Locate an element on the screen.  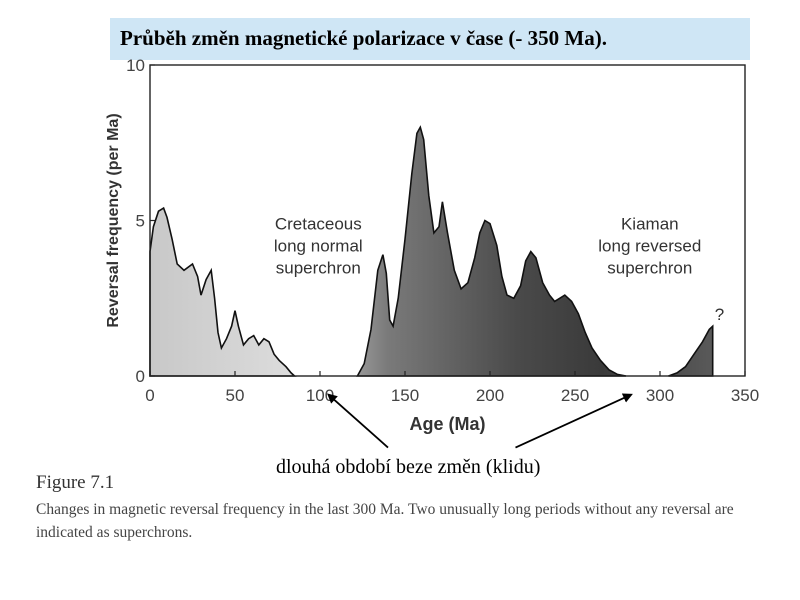
x-tick-label: 50 is located at coordinates (235, 395).